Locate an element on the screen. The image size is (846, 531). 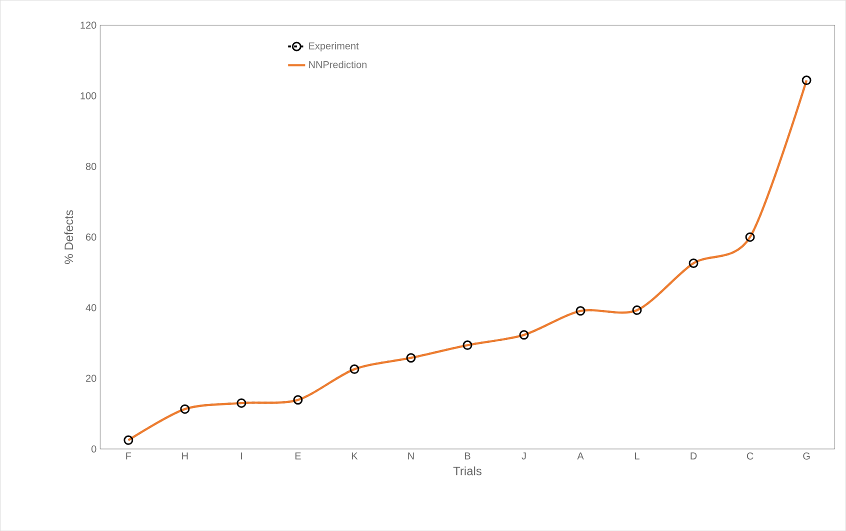
y-tick-label: 20 is located at coordinates (91, 378).